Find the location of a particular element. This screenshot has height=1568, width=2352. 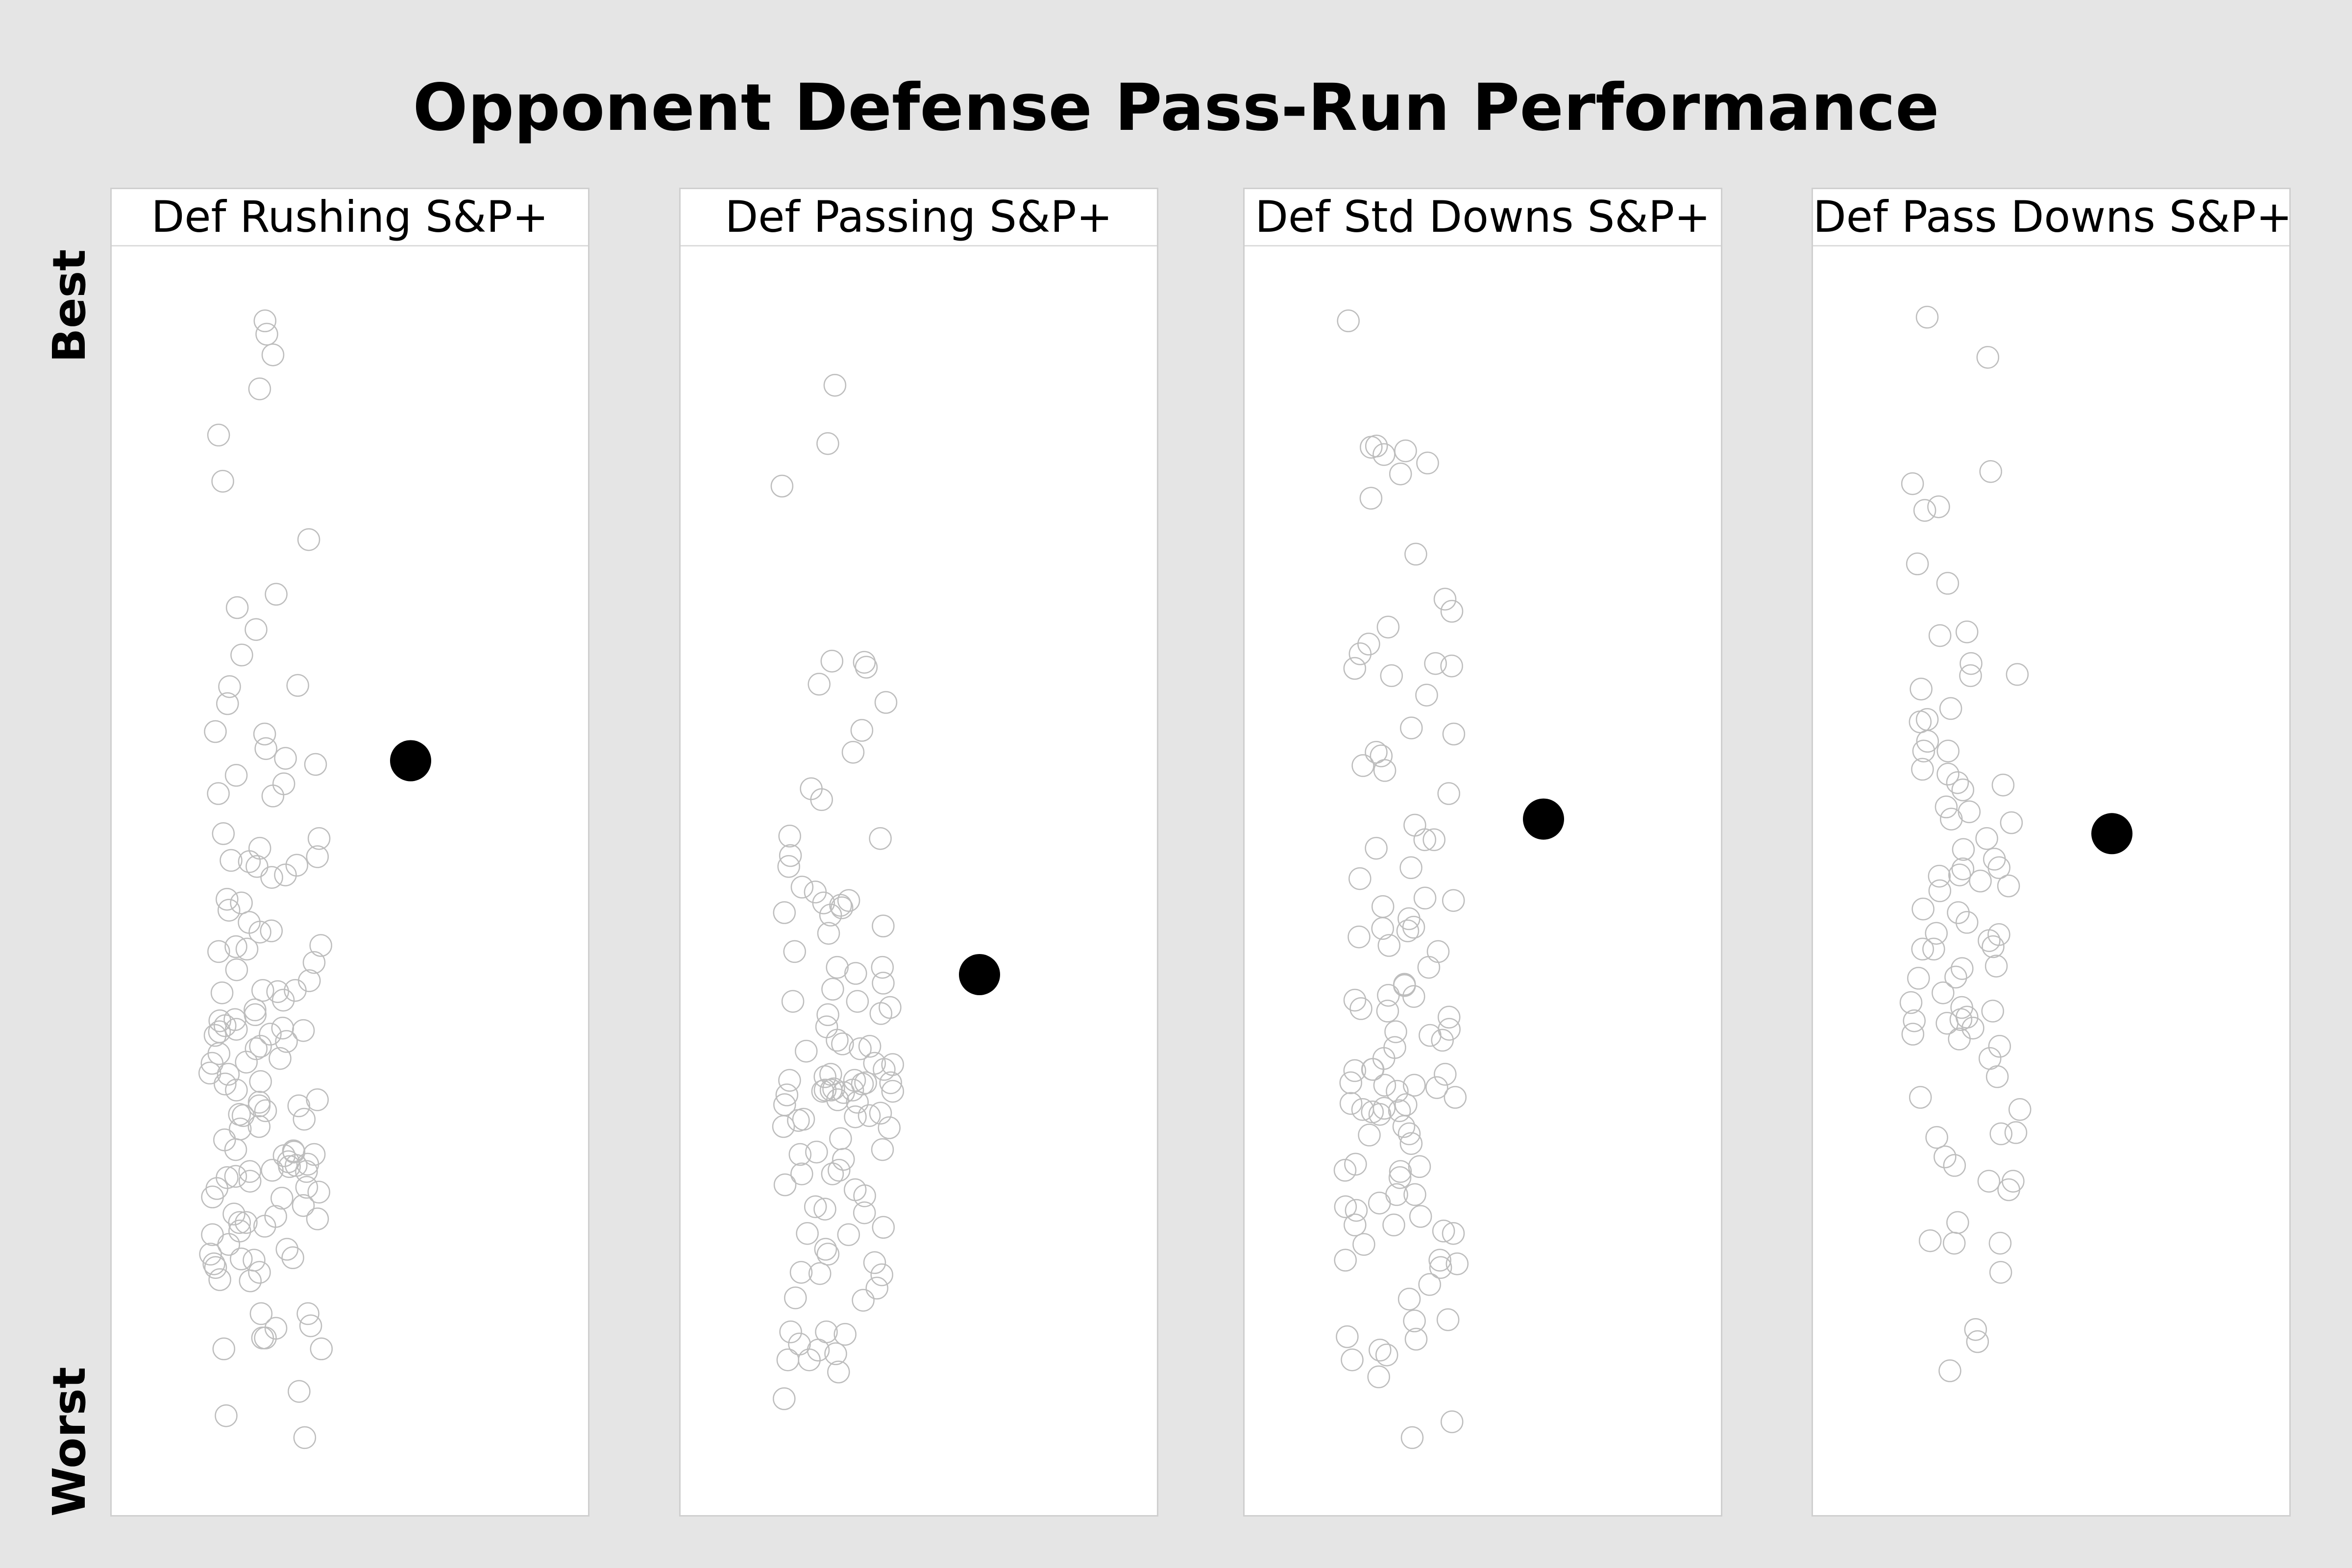

panel-title: Def Pass Downs S&P+ is located at coordinates (2052, 217).